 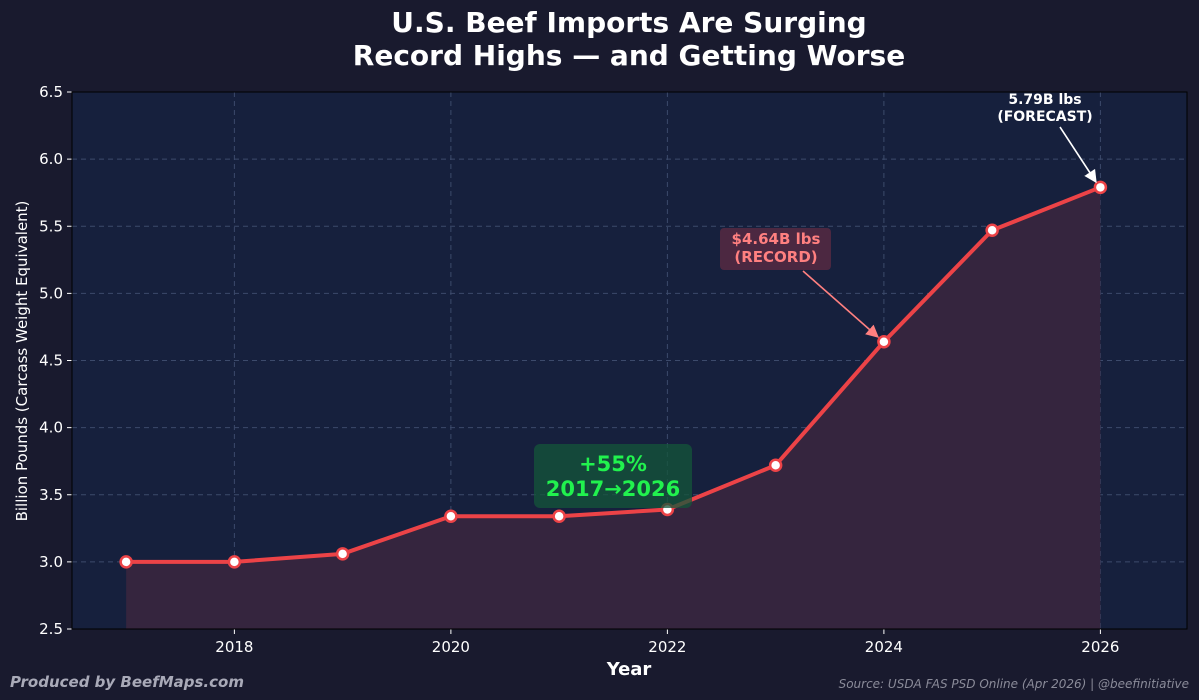 I want to click on record-annotation-box, so click(x=775, y=249).